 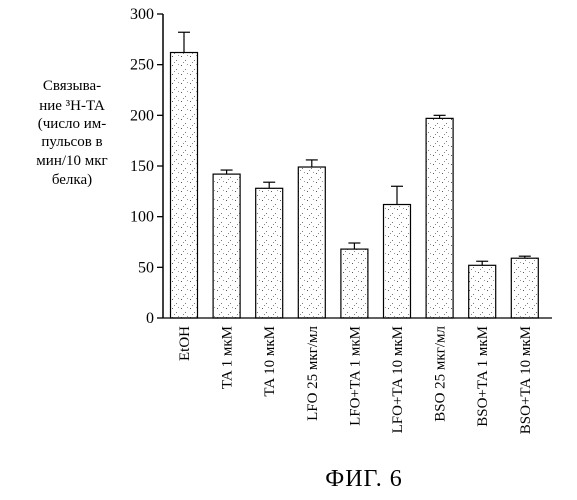 What do you see at coordinates (72, 124) in the screenshot?
I see `y-axis-label-line: (число им-` at bounding box center [72, 124].